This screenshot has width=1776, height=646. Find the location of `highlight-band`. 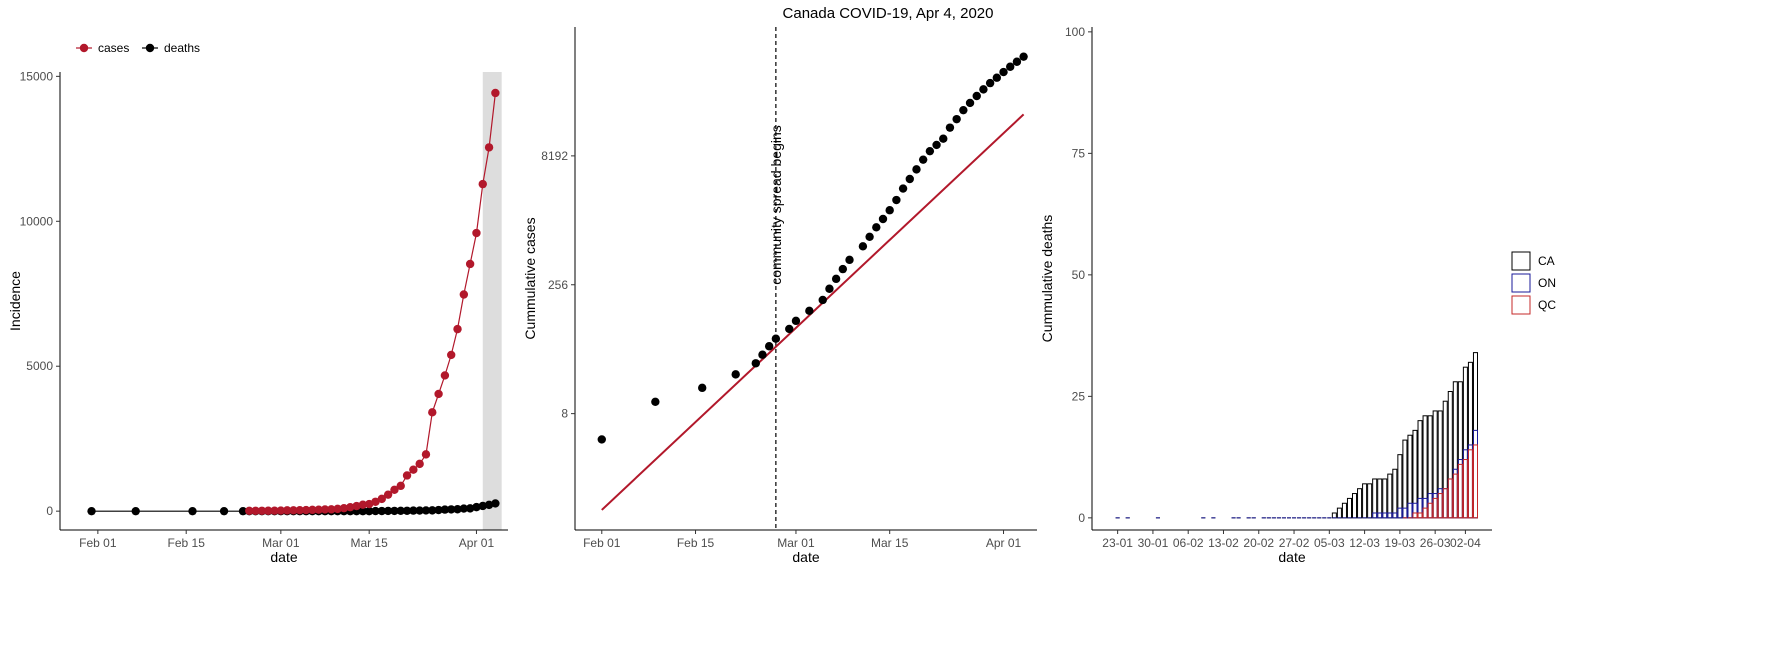

highlight-band is located at coordinates (492, 301).